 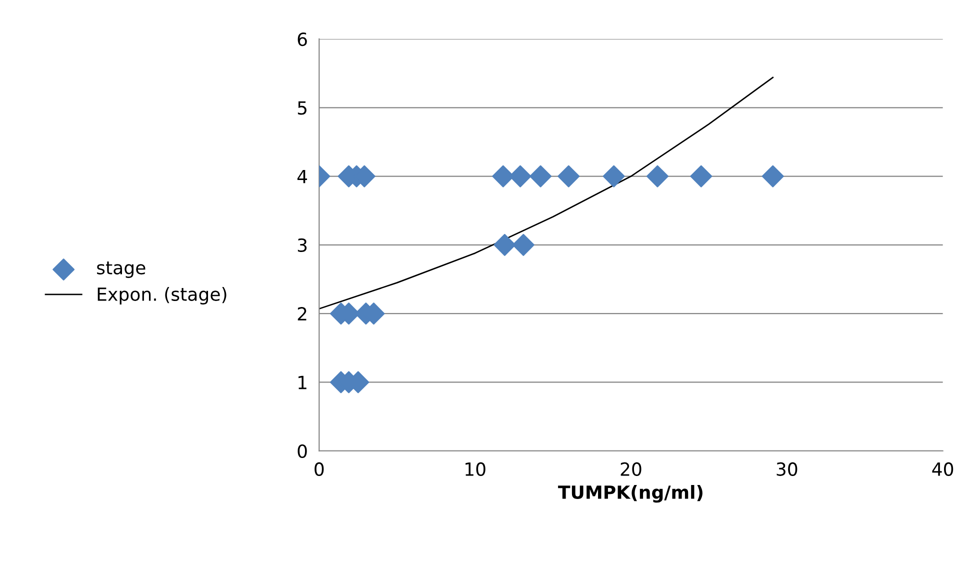 I want to click on y-tick-label: 1, so click(x=302, y=383).